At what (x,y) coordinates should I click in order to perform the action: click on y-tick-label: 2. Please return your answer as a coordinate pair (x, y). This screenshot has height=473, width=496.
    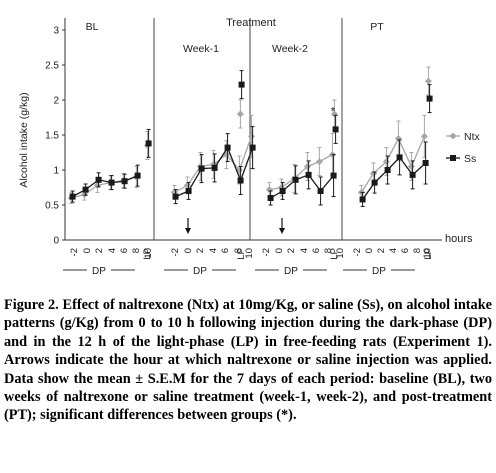
    Looking at the image, I should click on (56, 101).